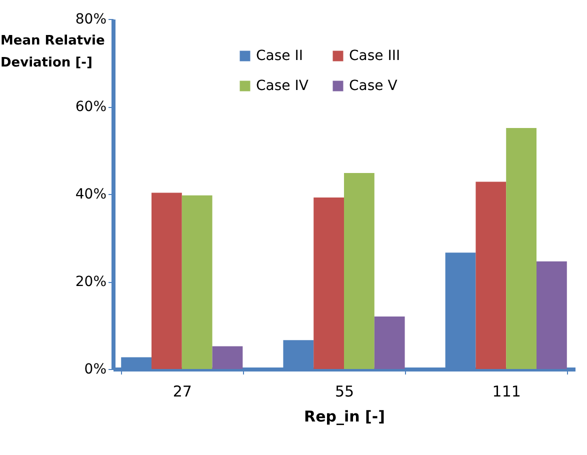 This screenshot has width=587, height=455. Describe the element at coordinates (344, 417) in the screenshot. I see `x-axis-title: Rep_in [-]` at that location.